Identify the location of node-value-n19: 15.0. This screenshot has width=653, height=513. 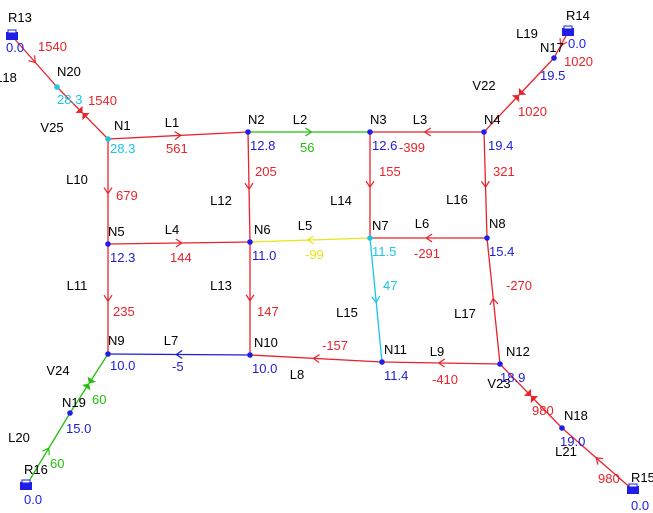
(78, 428).